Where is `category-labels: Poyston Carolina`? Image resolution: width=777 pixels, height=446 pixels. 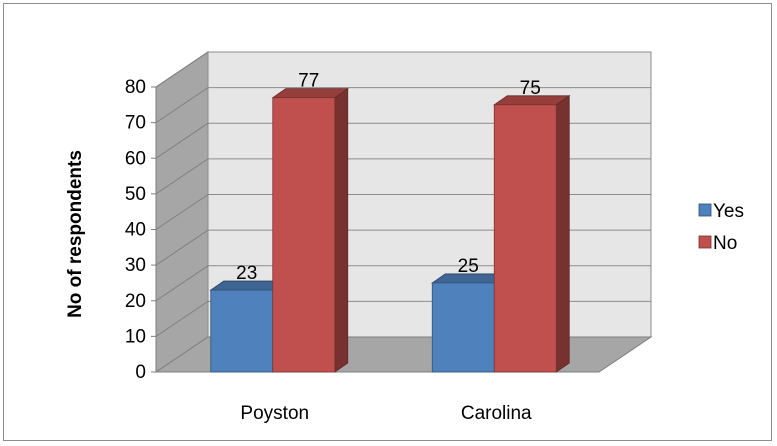 category-labels: Poyston Carolina is located at coordinates (386, 413).